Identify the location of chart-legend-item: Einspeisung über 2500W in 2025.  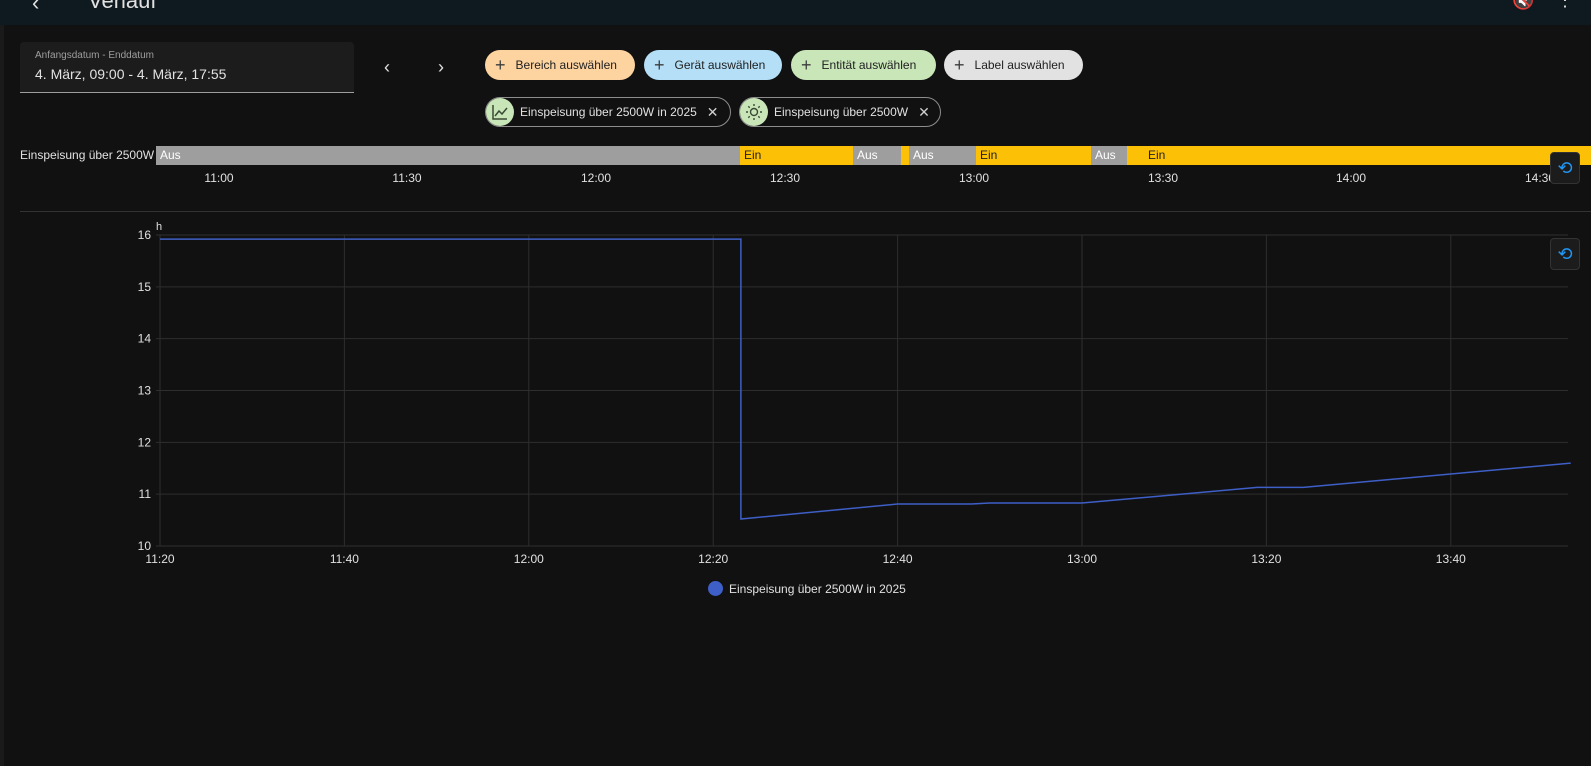
(807, 588).